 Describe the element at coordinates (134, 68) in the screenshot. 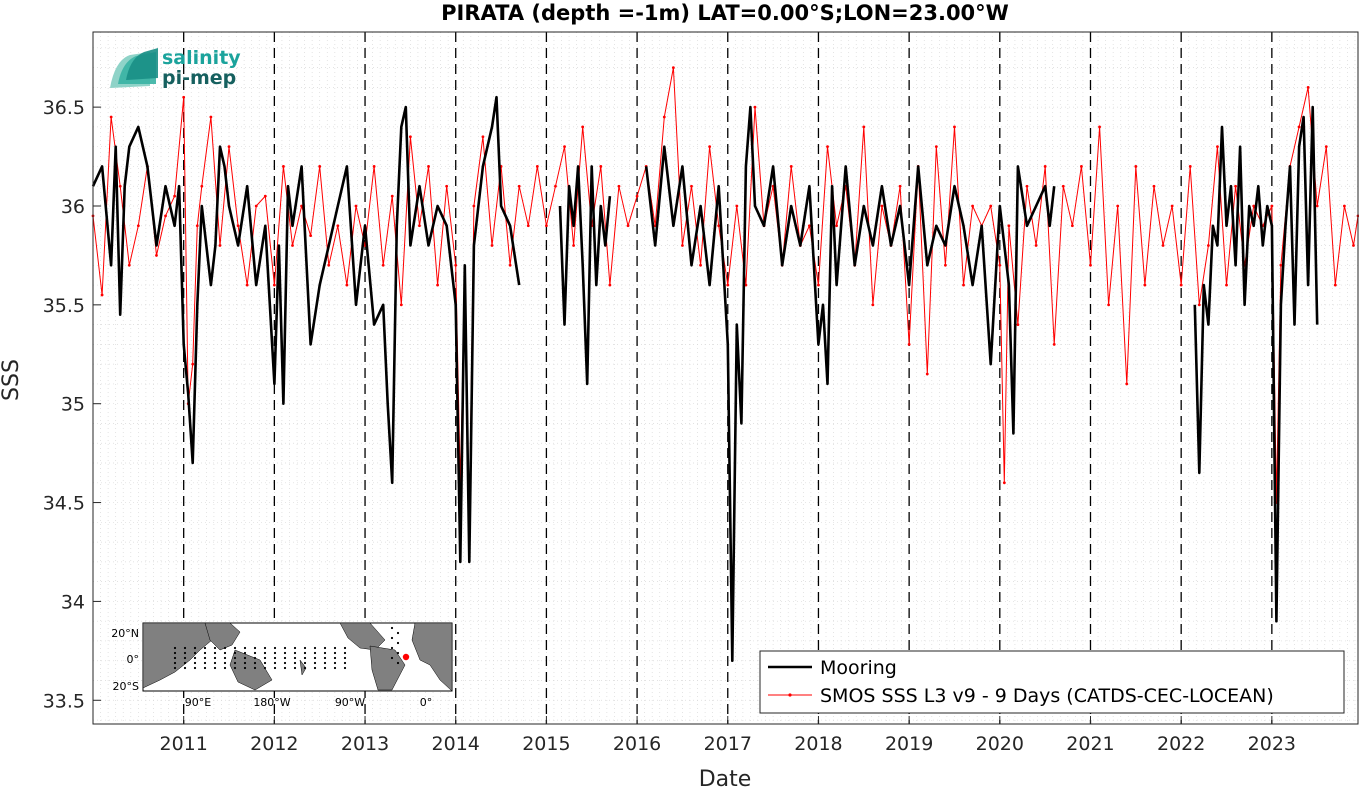

I see `logo-wave-icon` at that location.